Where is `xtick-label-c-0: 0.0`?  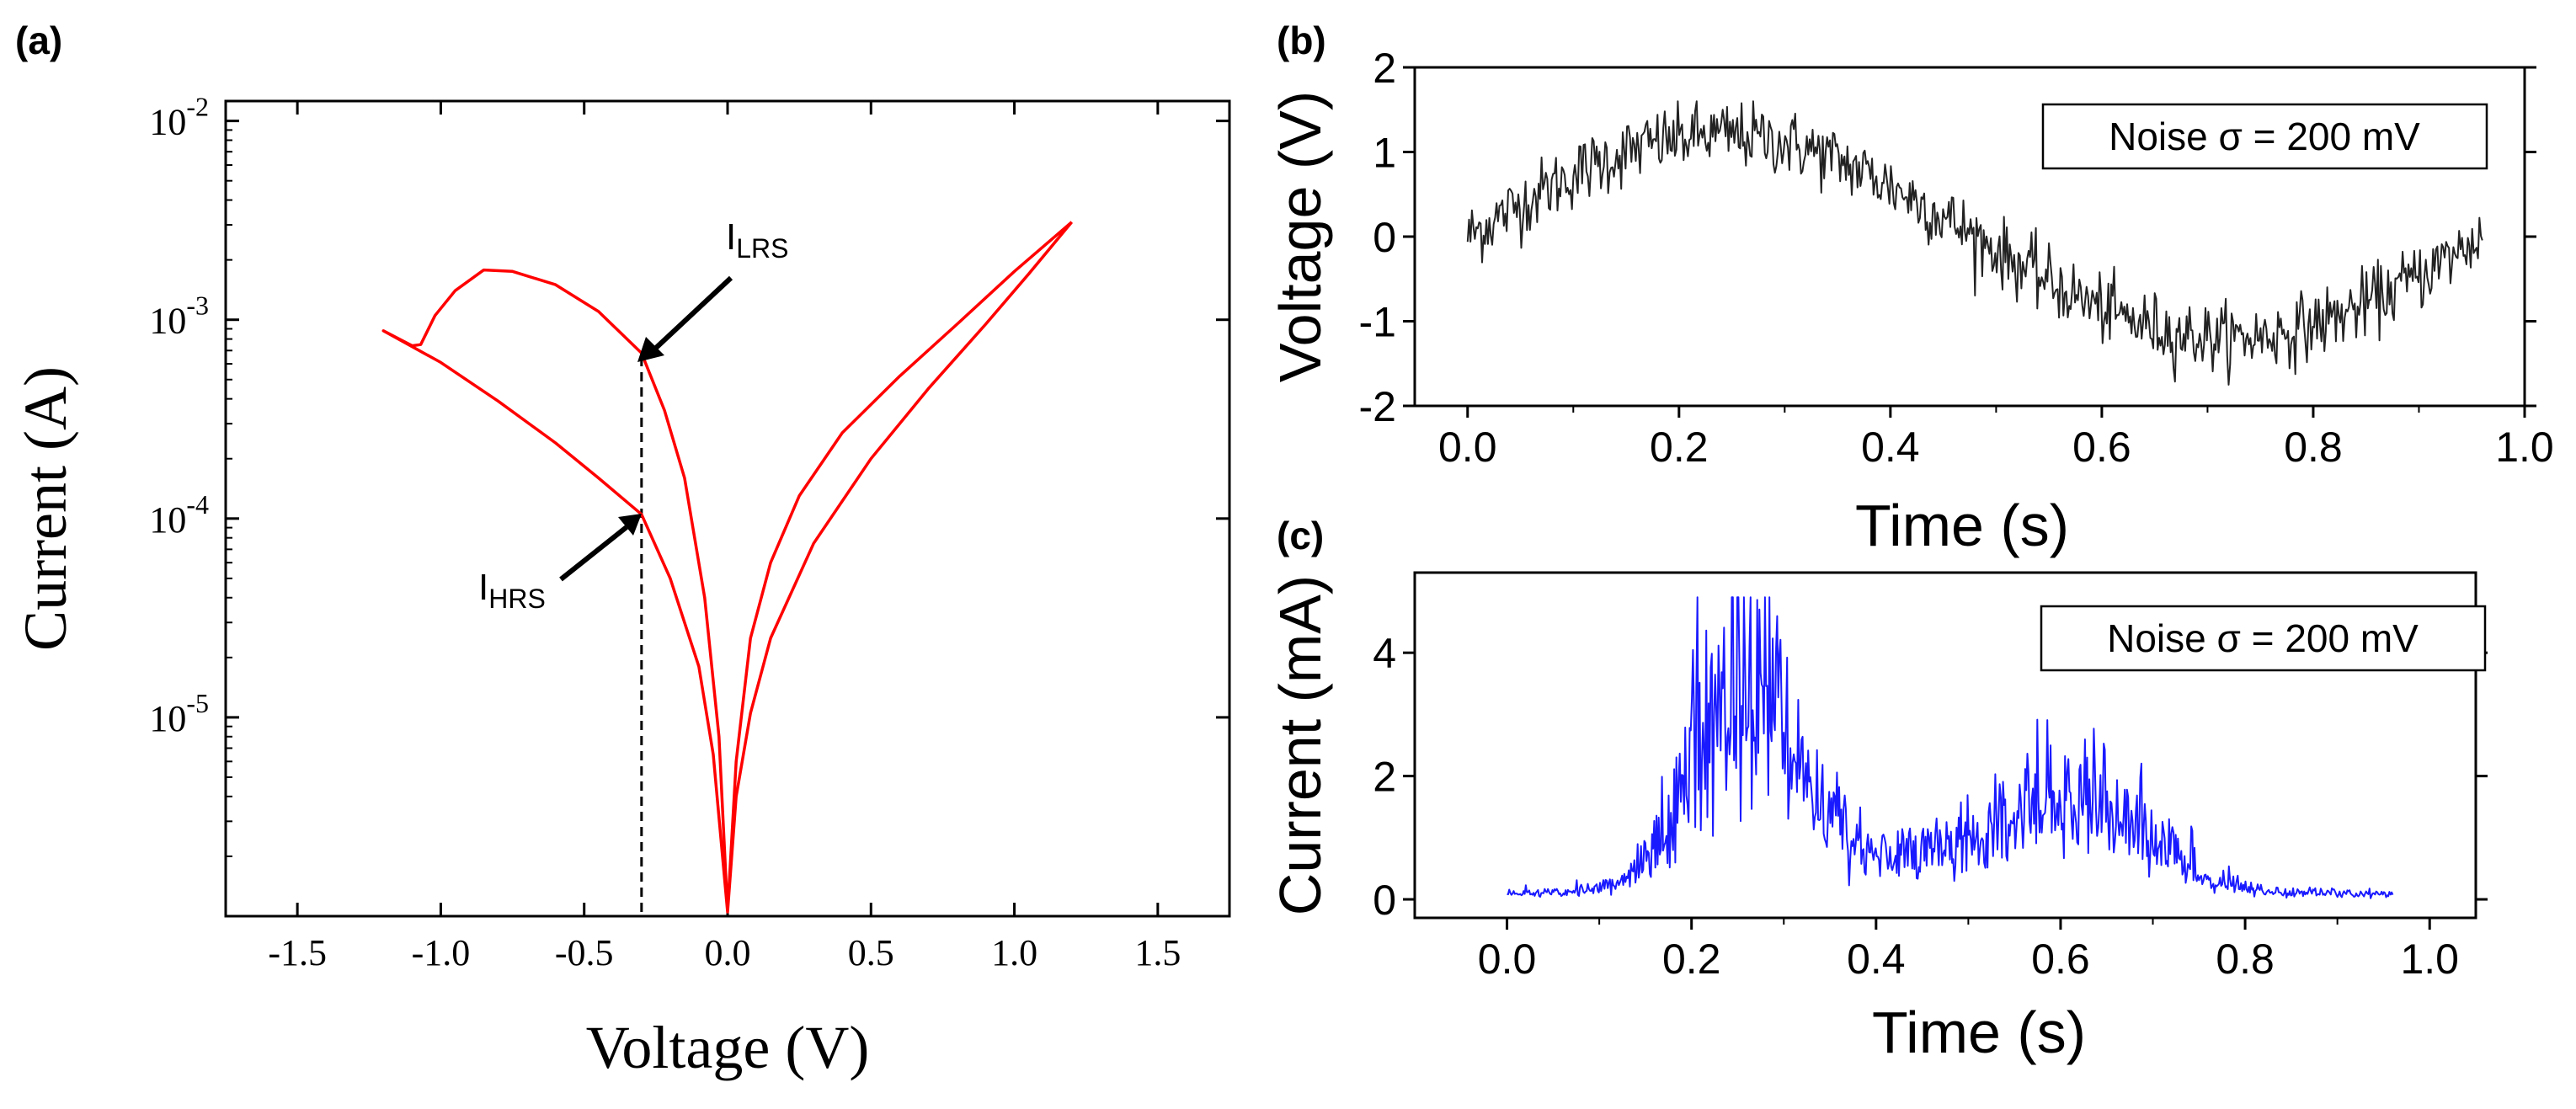 xtick-label-c-0: 0.0 is located at coordinates (1507, 959).